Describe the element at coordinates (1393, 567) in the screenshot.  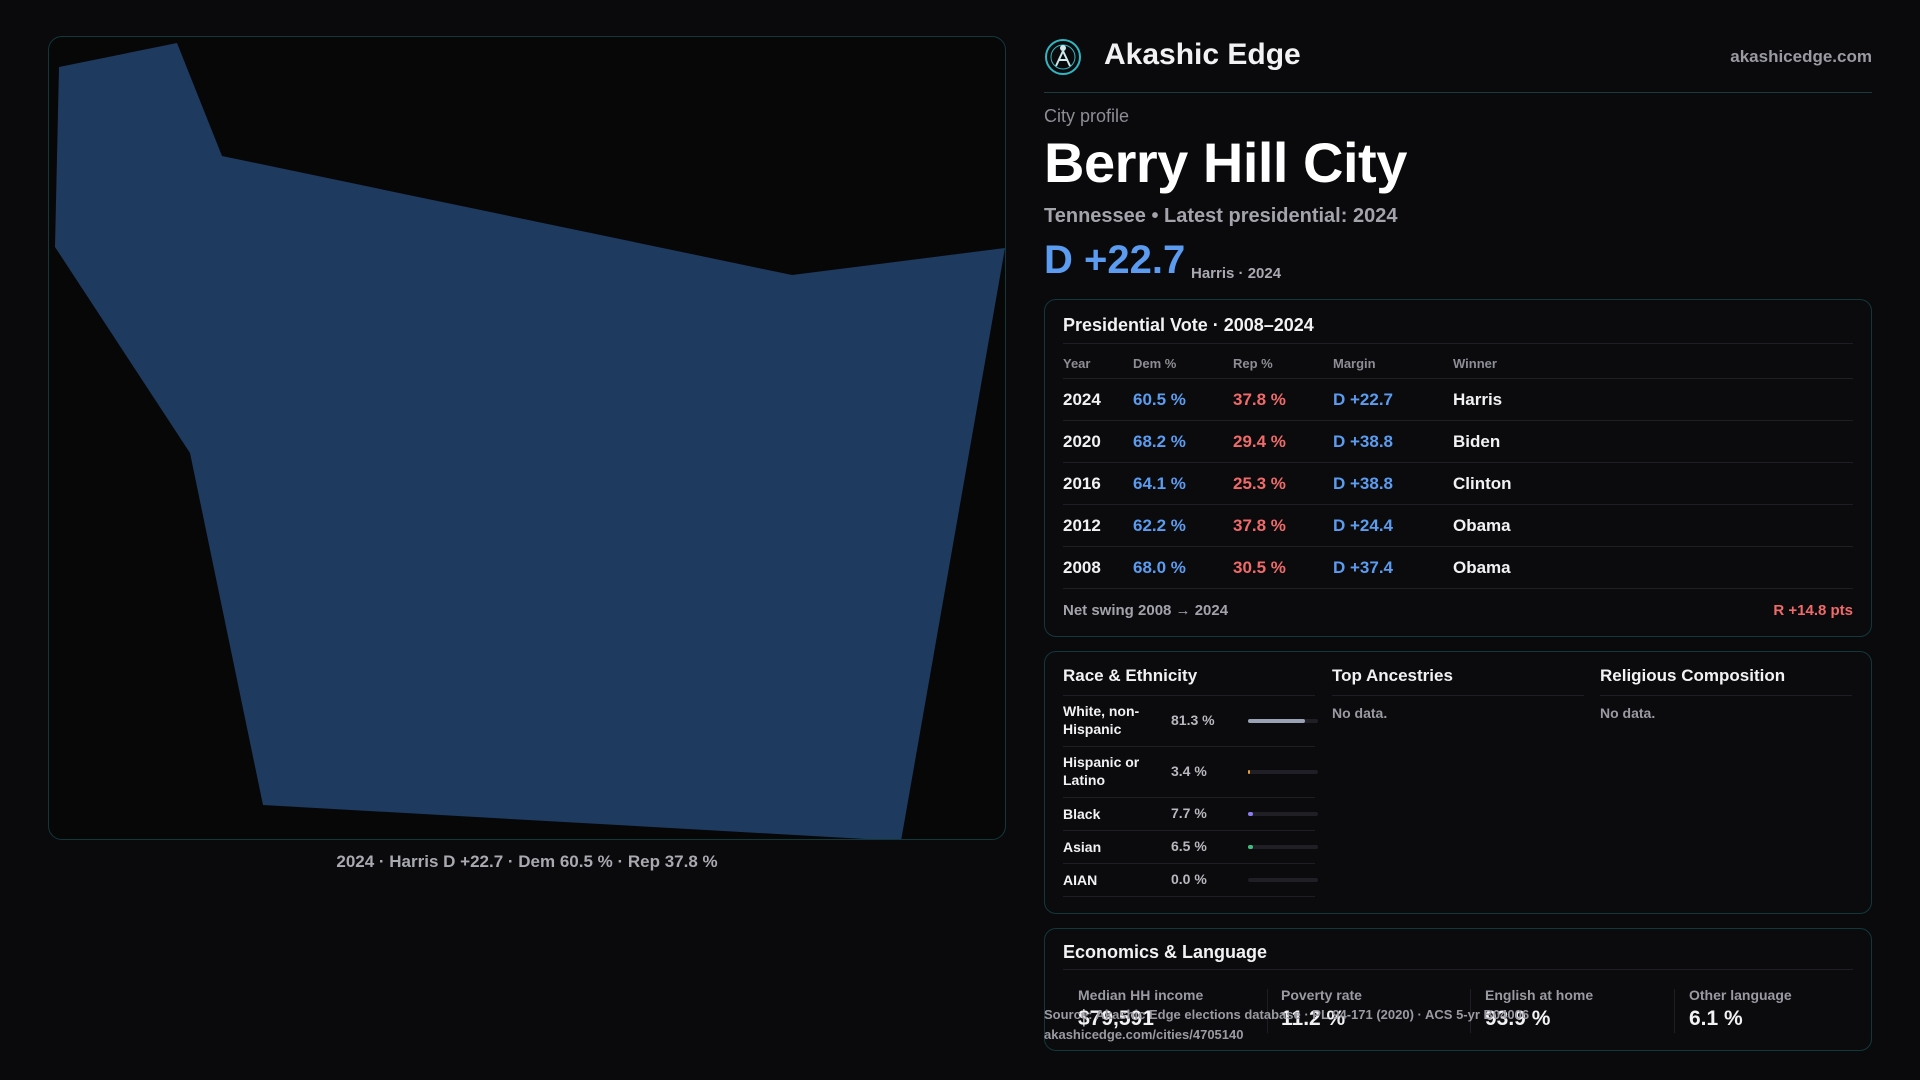
I see `margin-cell: D +37.4` at that location.